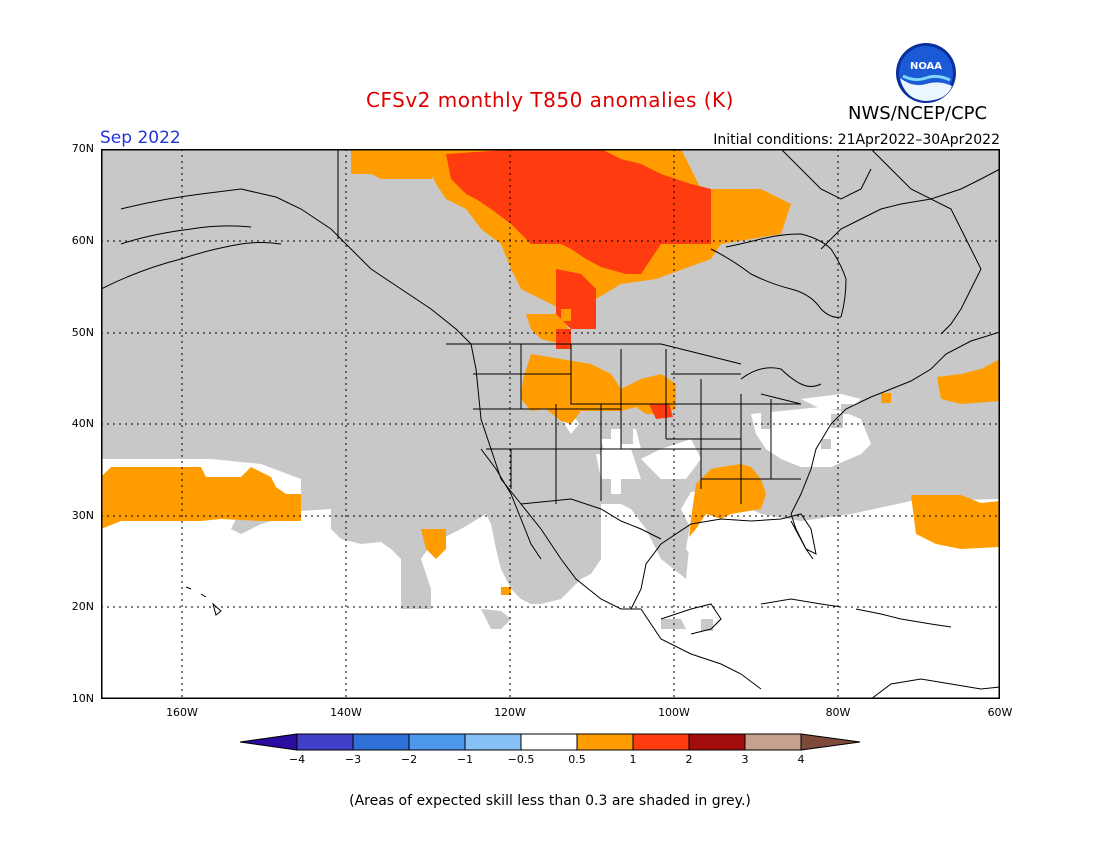 This screenshot has height=850, width=1100. What do you see at coordinates (82, 148) in the screenshot?
I see `lat-label: 70N` at bounding box center [82, 148].